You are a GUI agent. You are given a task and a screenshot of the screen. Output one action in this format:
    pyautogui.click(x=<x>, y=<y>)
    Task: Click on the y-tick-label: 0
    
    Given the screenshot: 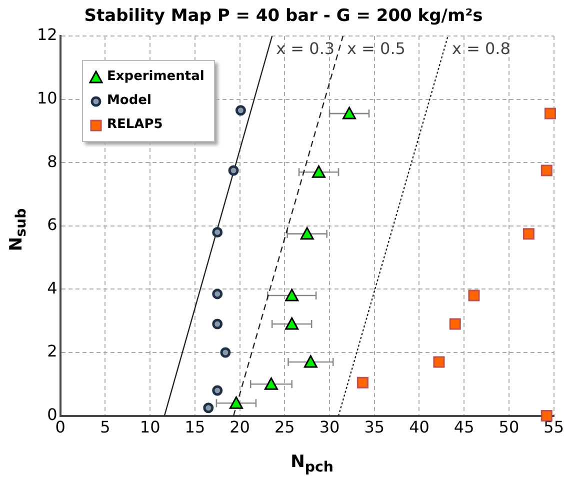 What is the action you would take?
    pyautogui.click(x=52, y=414)
    